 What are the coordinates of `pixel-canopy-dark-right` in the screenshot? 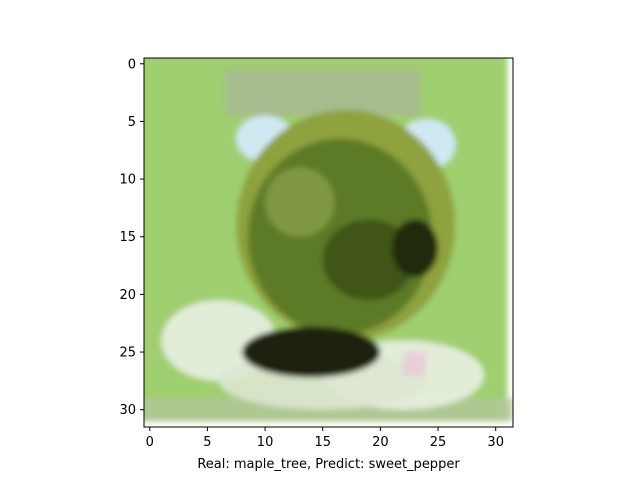 It's located at (415, 248).